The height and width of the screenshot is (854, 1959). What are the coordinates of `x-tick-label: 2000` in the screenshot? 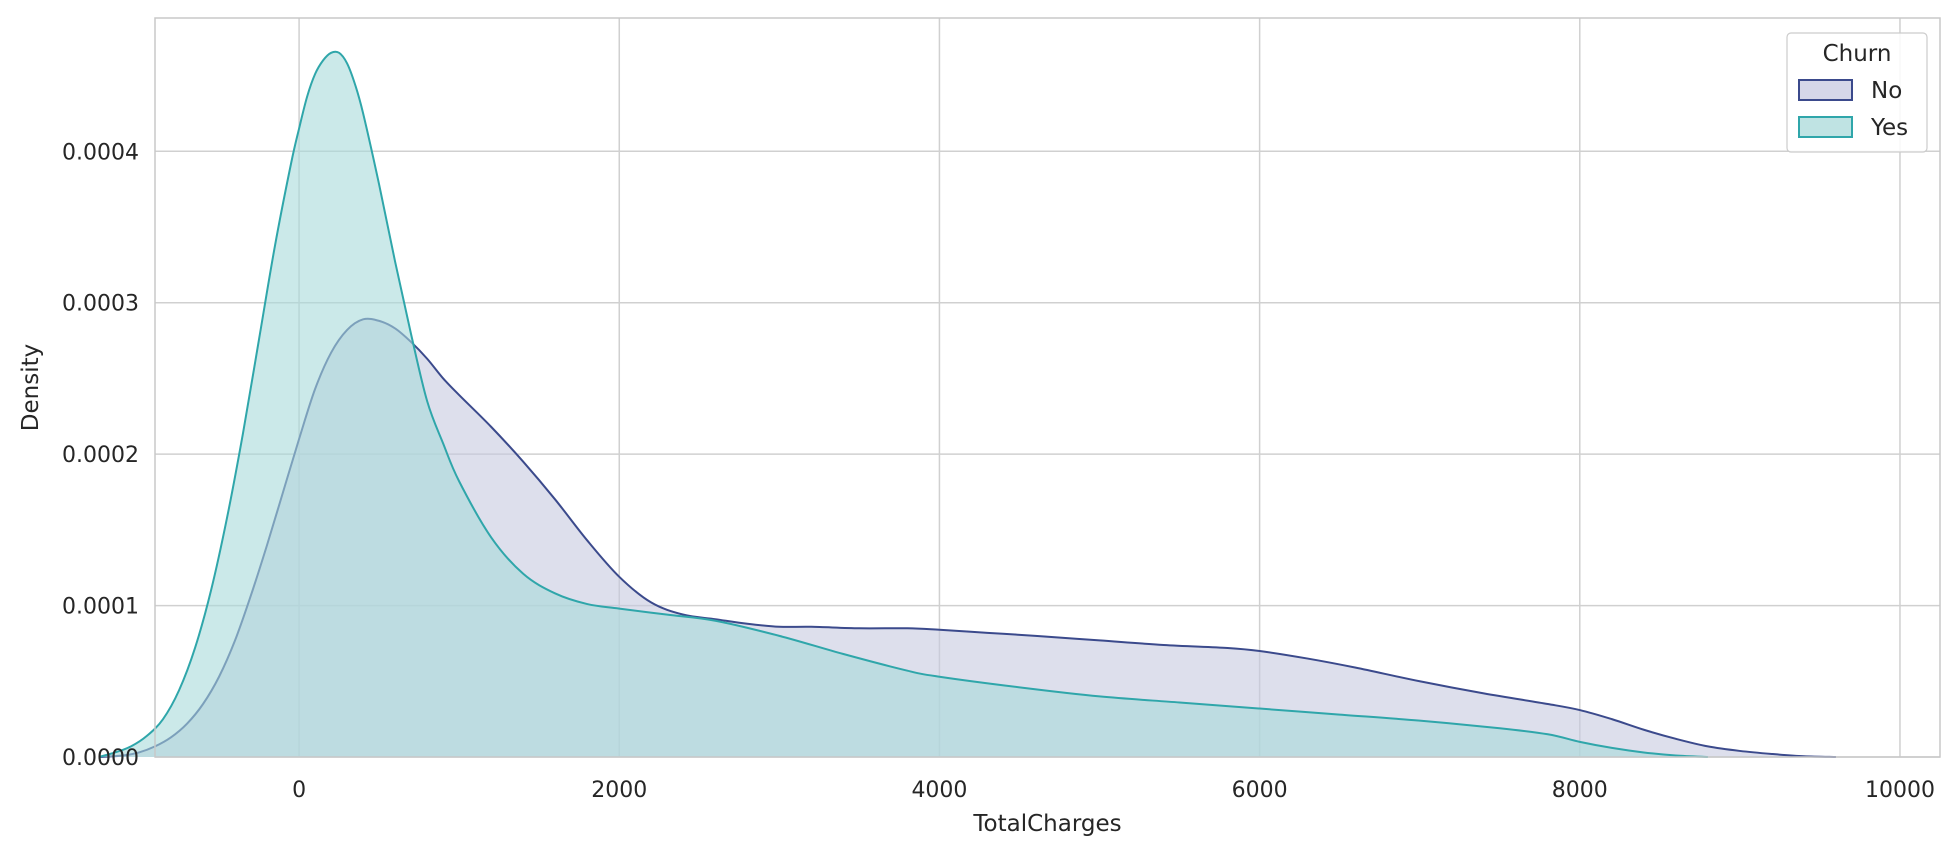 It's located at (619, 790).